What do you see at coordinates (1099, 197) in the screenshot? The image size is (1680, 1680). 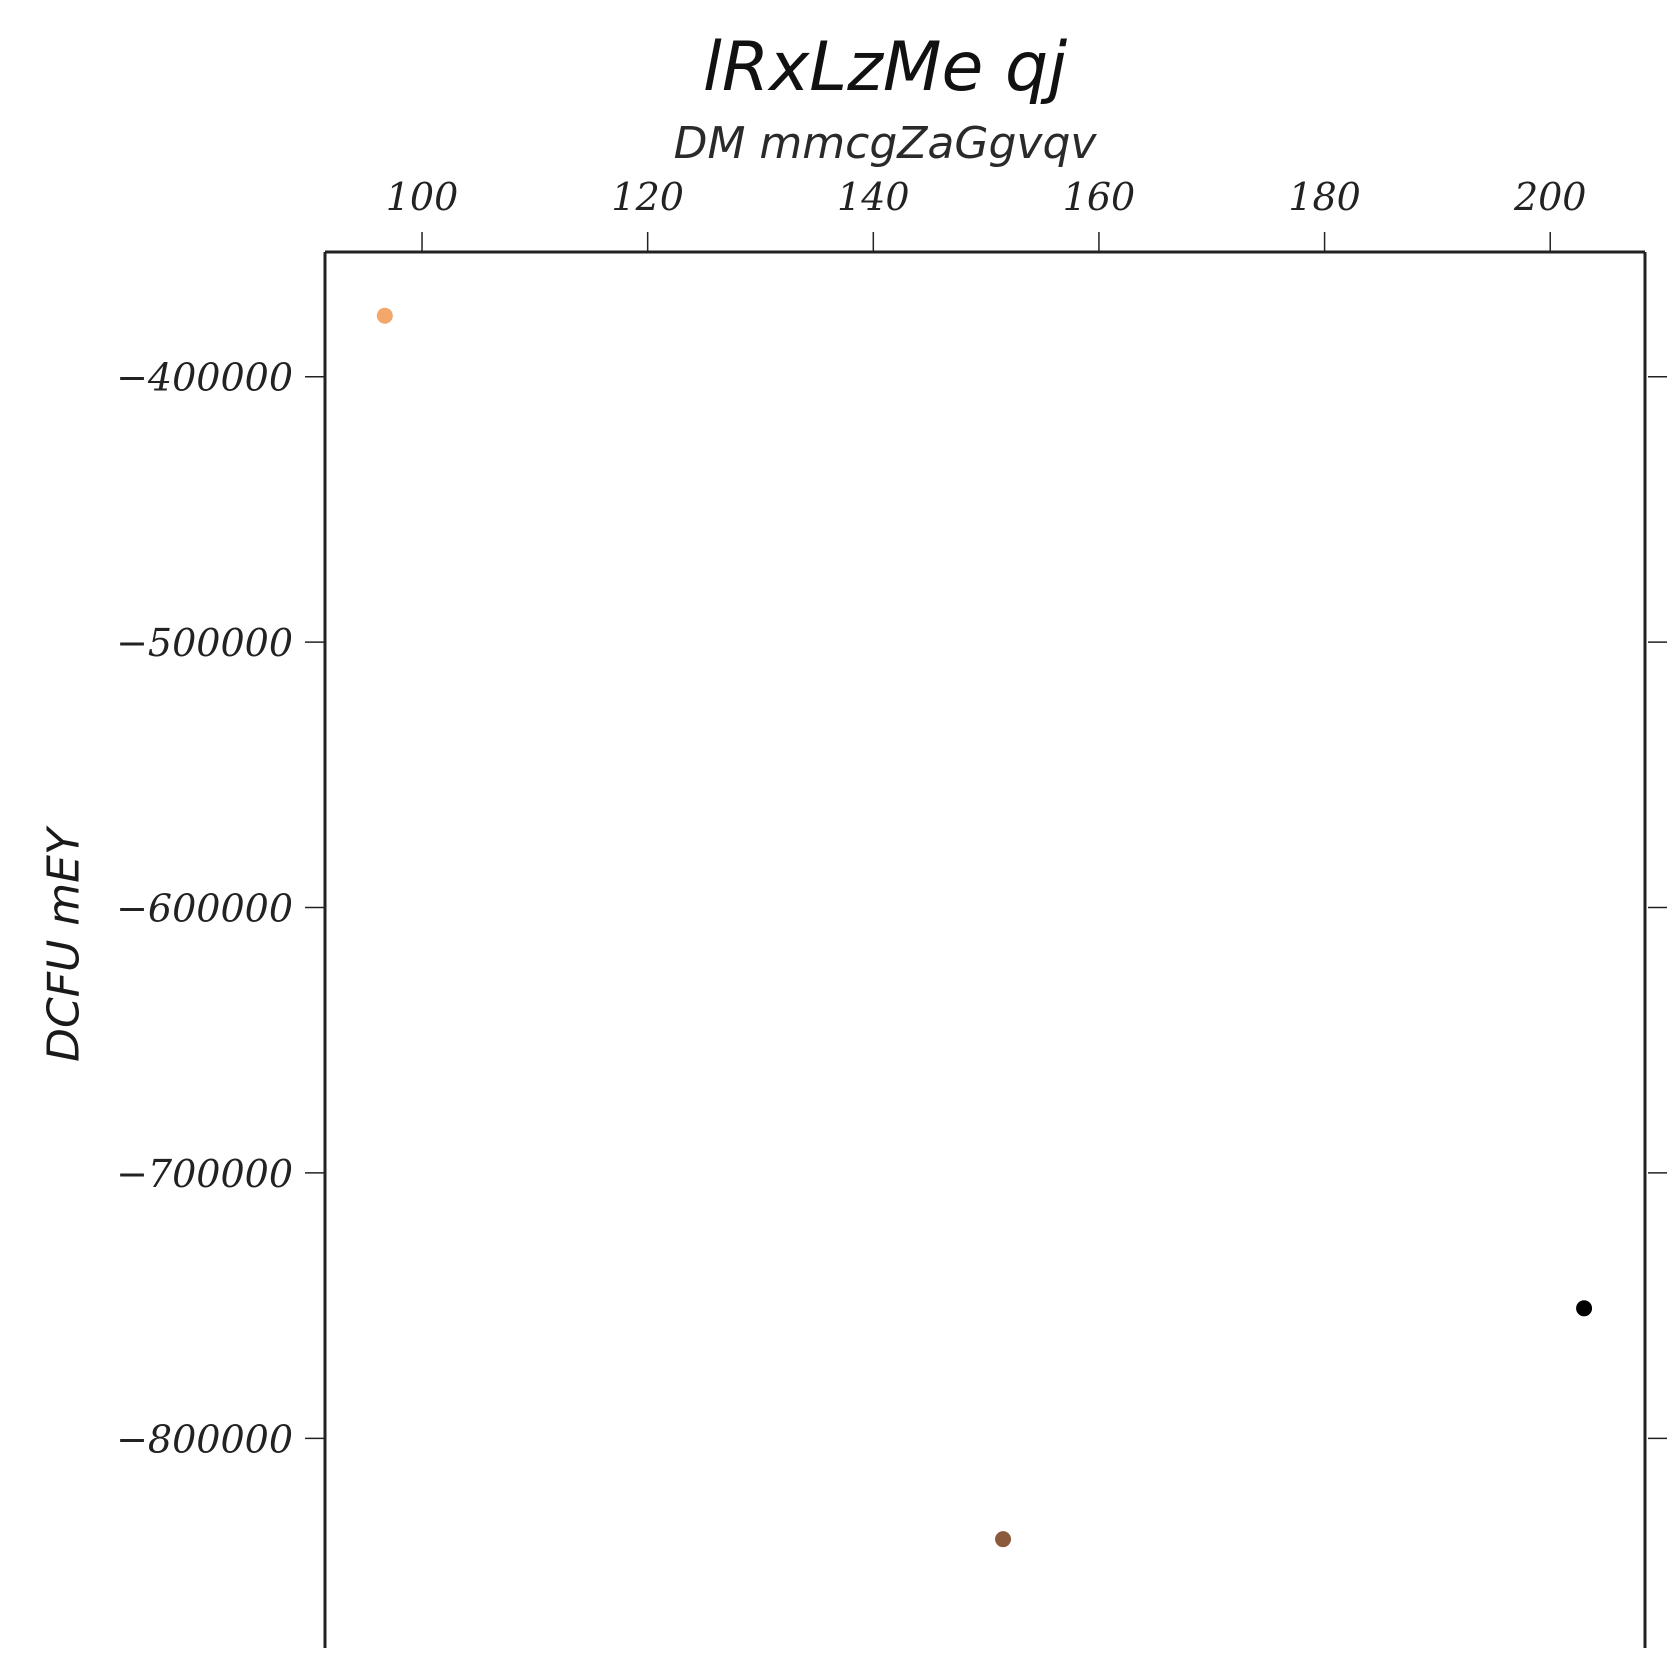 I see `x-tick-label: 160` at bounding box center [1099, 197].